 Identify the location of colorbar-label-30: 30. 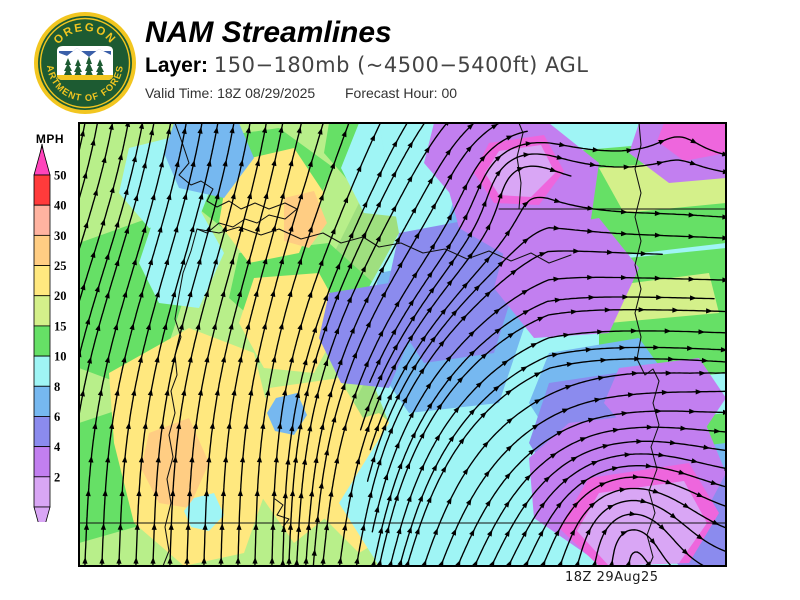
(60, 236).